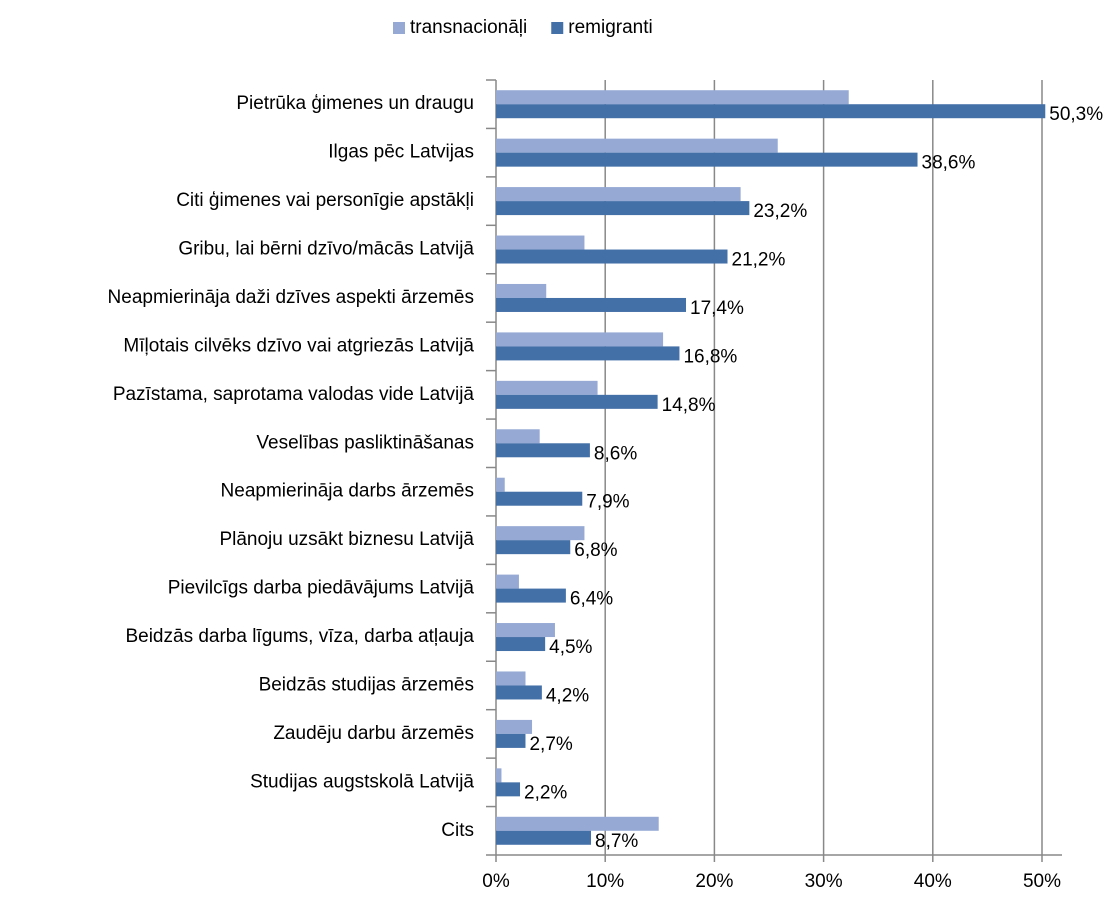 Image resolution: width=1110 pixels, height=902 pixels. What do you see at coordinates (468, 27) in the screenshot?
I see `legend-label: transnacionāļi` at bounding box center [468, 27].